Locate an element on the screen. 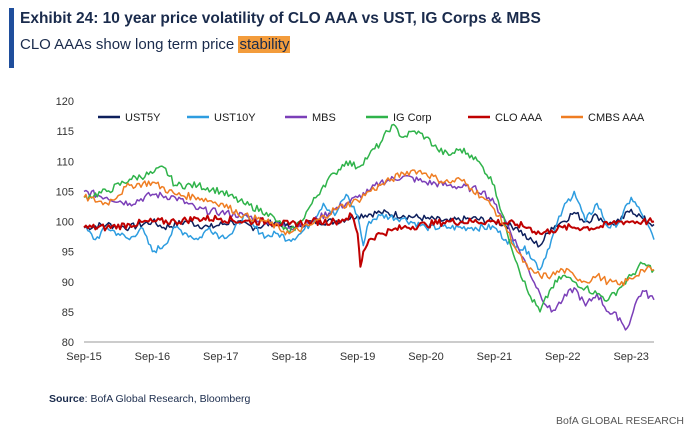  y-tick-label: 105 is located at coordinates (65, 192).